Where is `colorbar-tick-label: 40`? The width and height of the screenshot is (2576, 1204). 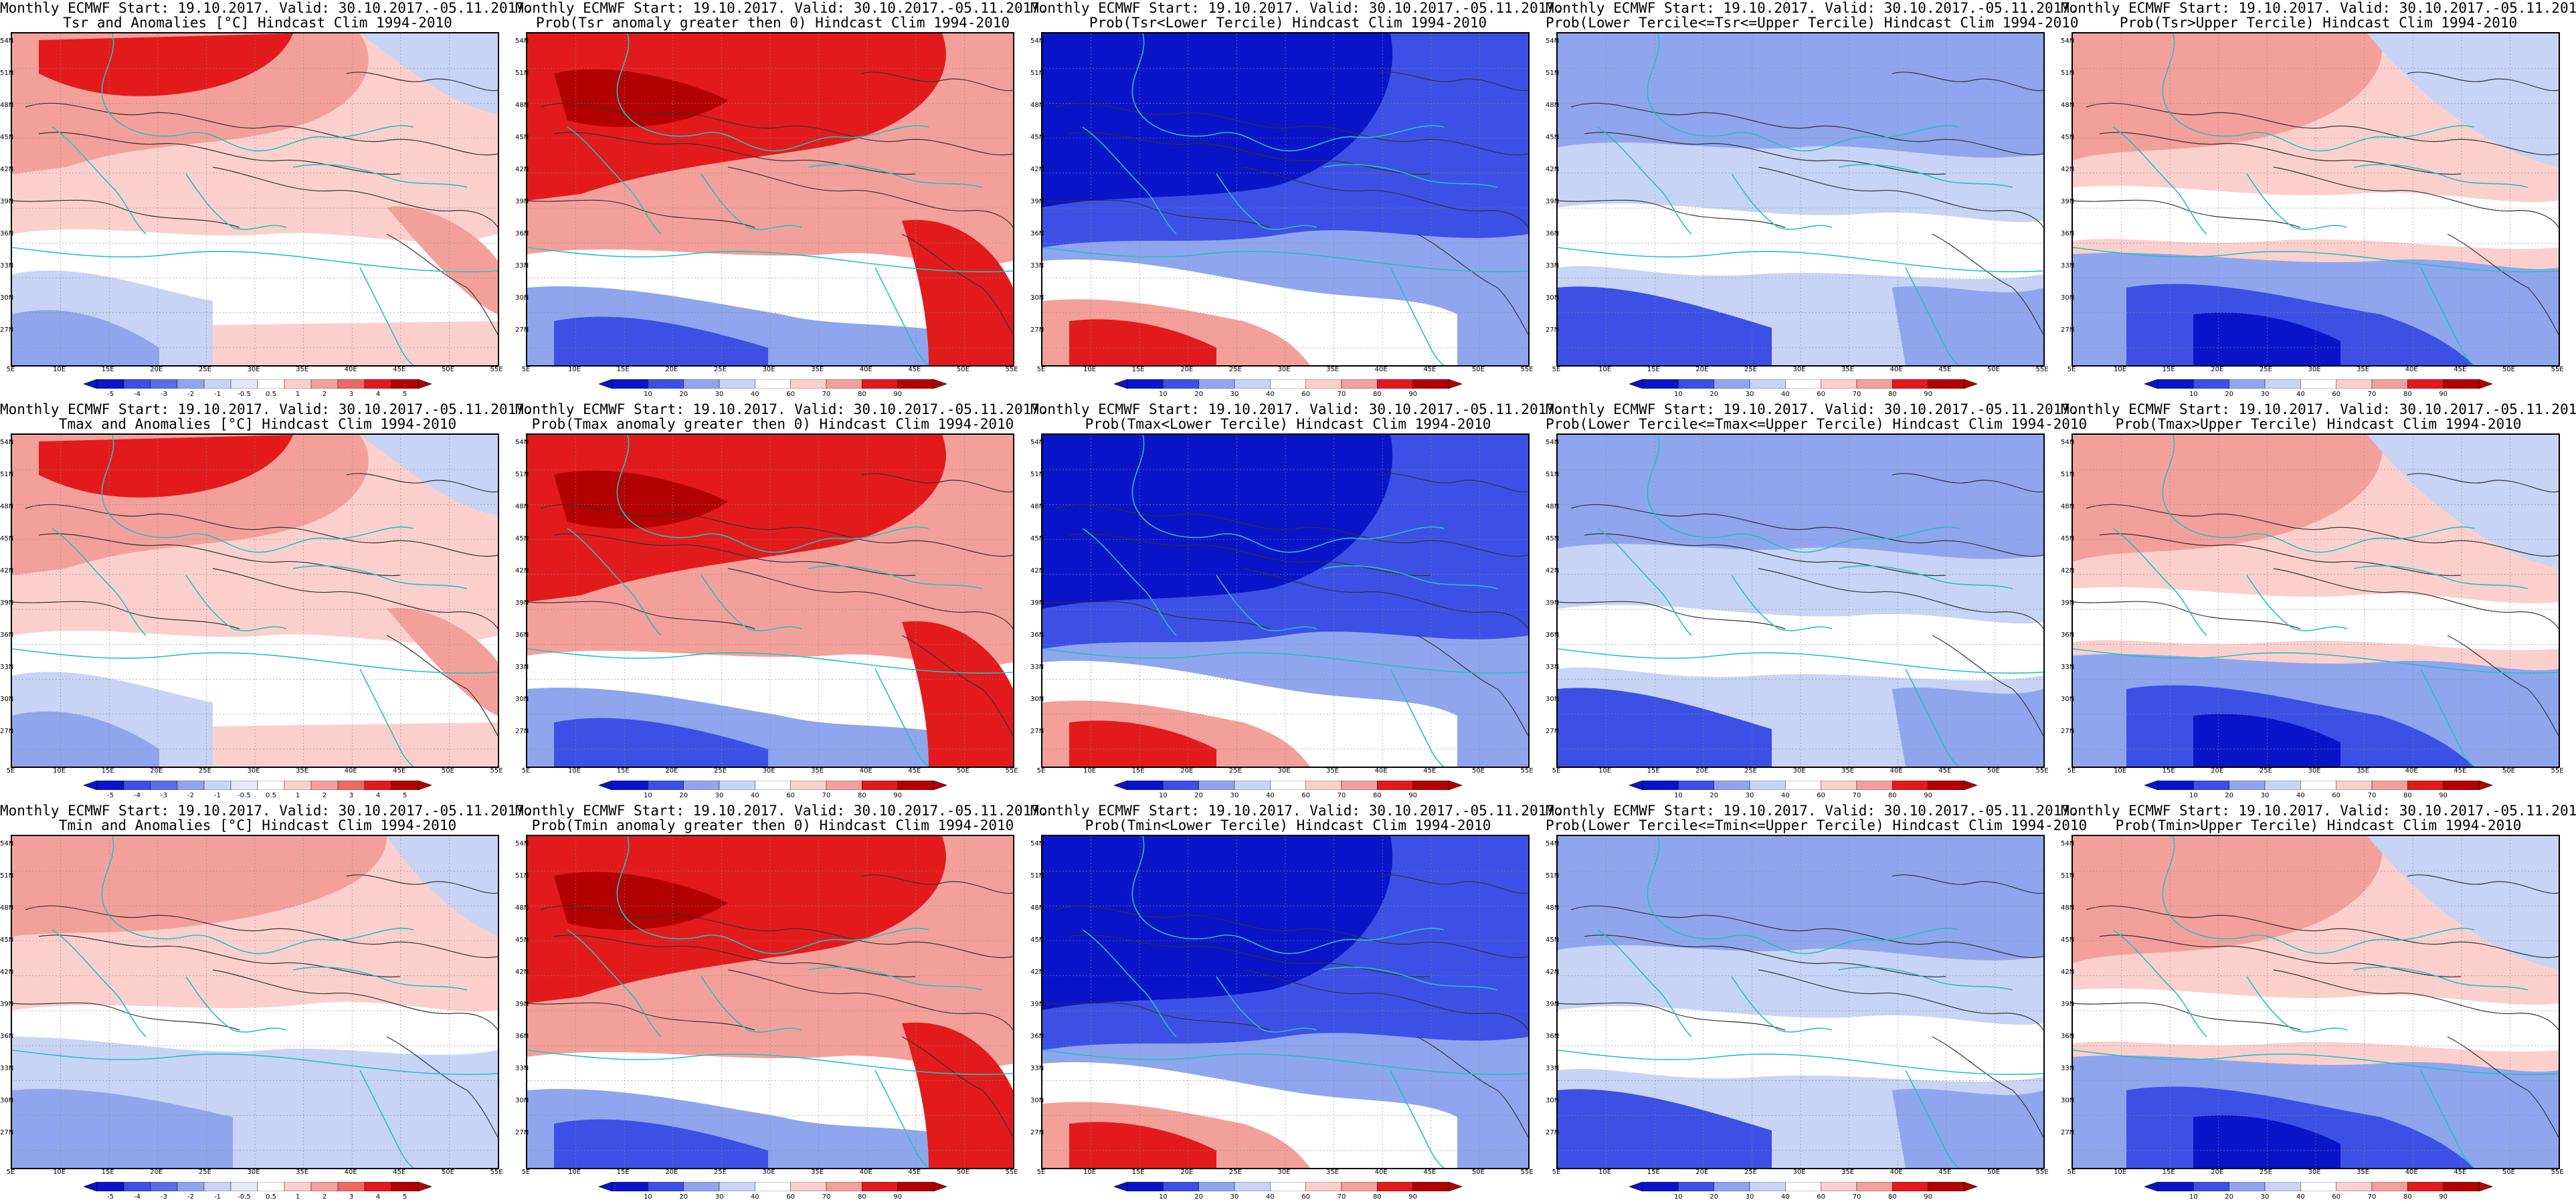 colorbar-tick-label: 40 is located at coordinates (2300, 795).